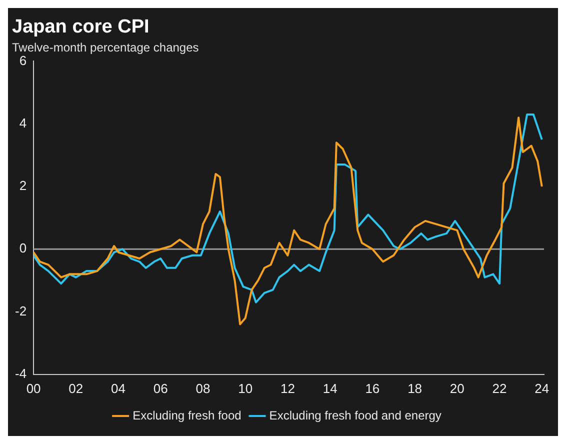  I want to click on x-tick-label: 20, so click(457, 388).